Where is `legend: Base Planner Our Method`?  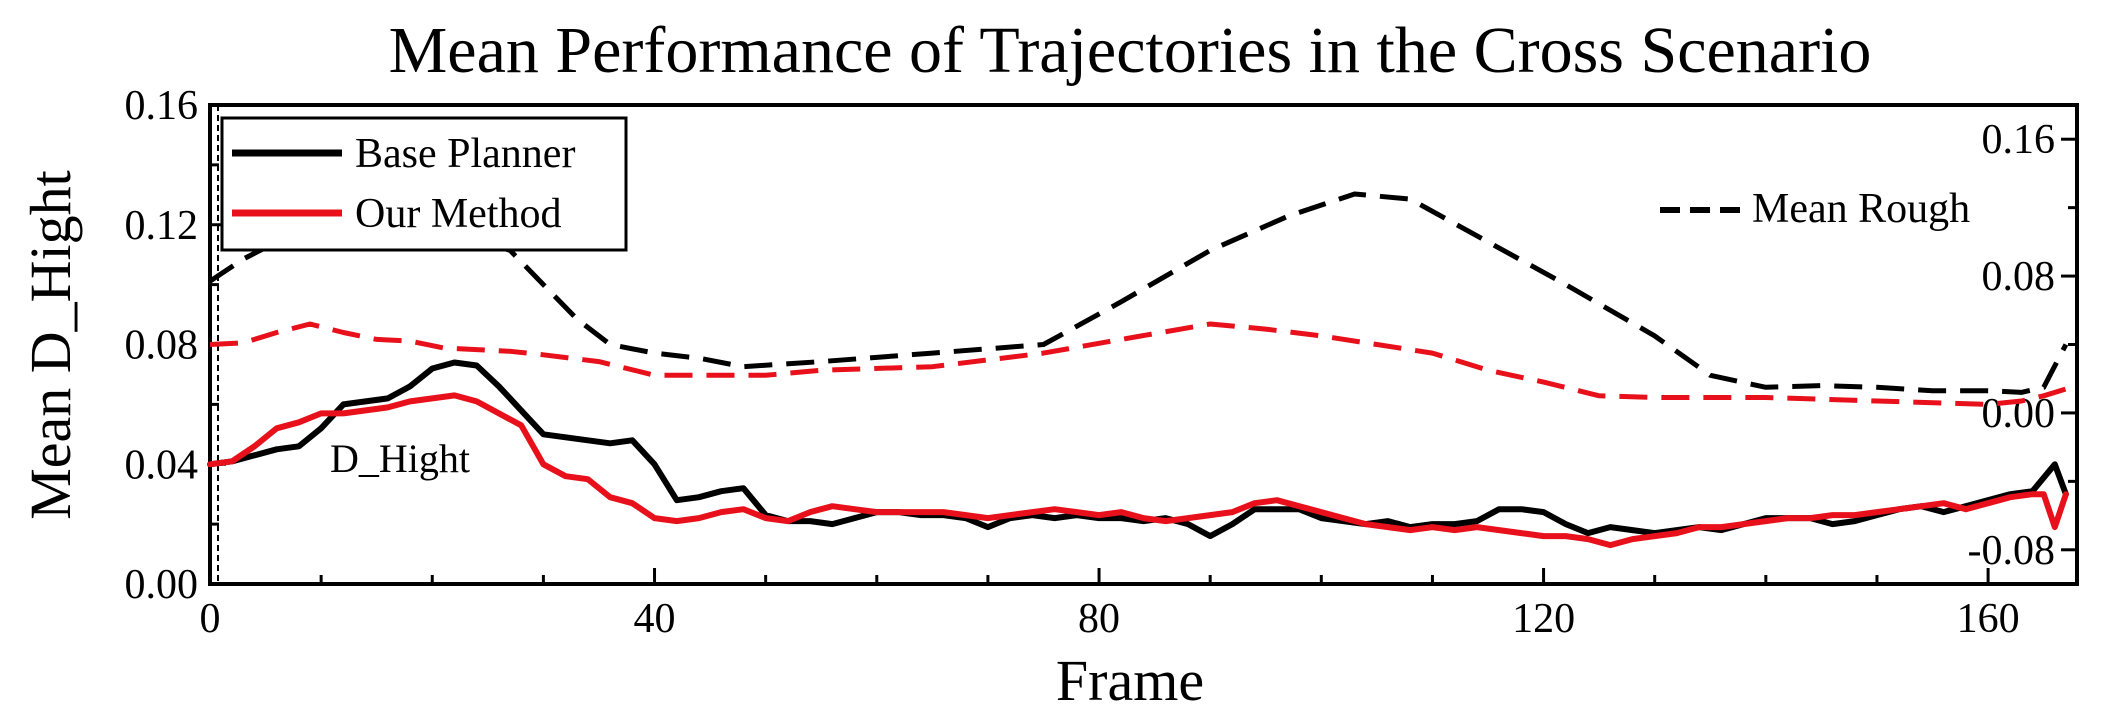 legend: Base Planner Our Method is located at coordinates (424, 184).